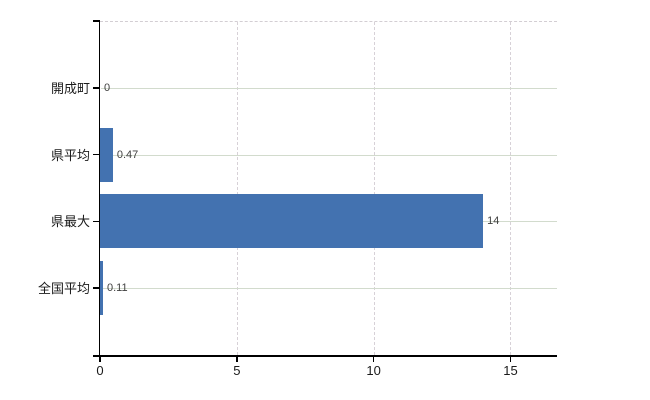 This screenshot has height=400, width=650. What do you see at coordinates (70, 88) in the screenshot?
I see `category-label: 開成町` at bounding box center [70, 88].